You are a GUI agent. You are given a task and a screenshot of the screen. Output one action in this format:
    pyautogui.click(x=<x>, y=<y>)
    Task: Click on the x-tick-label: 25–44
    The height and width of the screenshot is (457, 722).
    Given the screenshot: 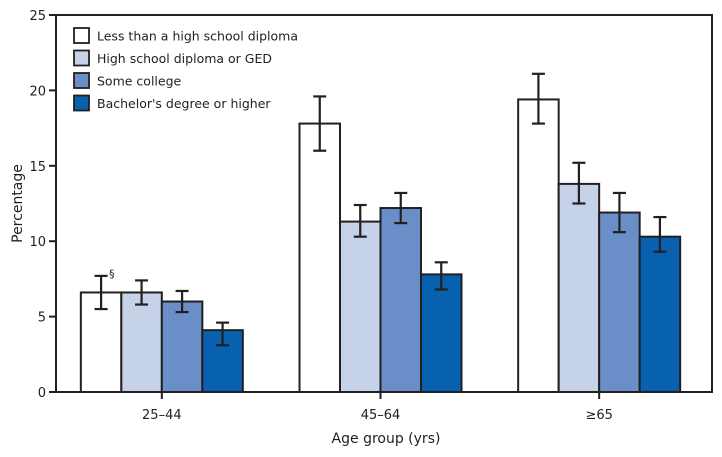 What is the action you would take?
    pyautogui.click(x=162, y=415)
    